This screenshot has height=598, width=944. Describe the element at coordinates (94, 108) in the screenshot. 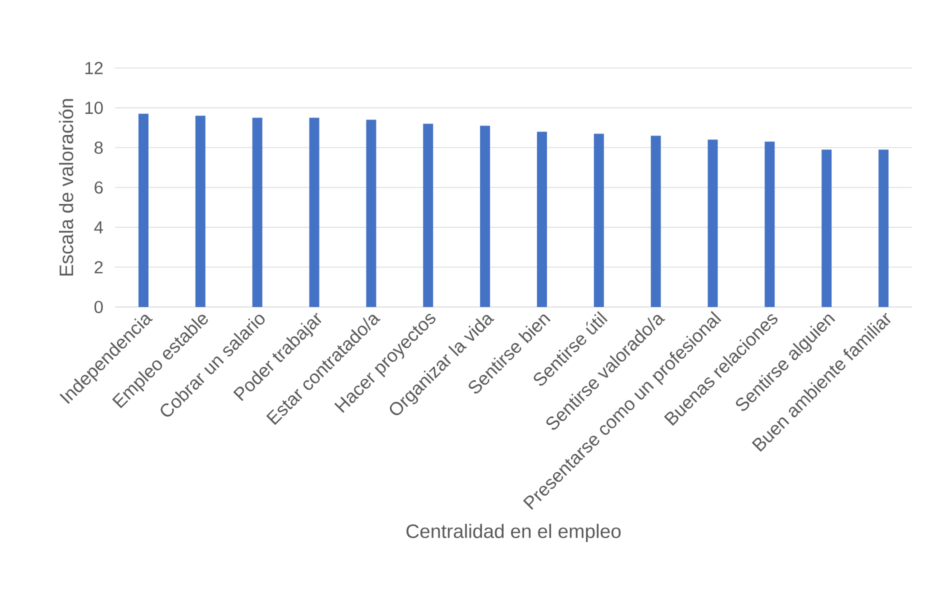

I see `y-tick-label: 10` at that location.